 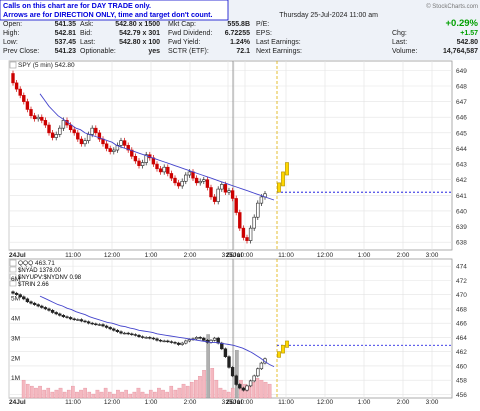 I want to click on volume-axis-label: 4M, so click(x=15, y=319).